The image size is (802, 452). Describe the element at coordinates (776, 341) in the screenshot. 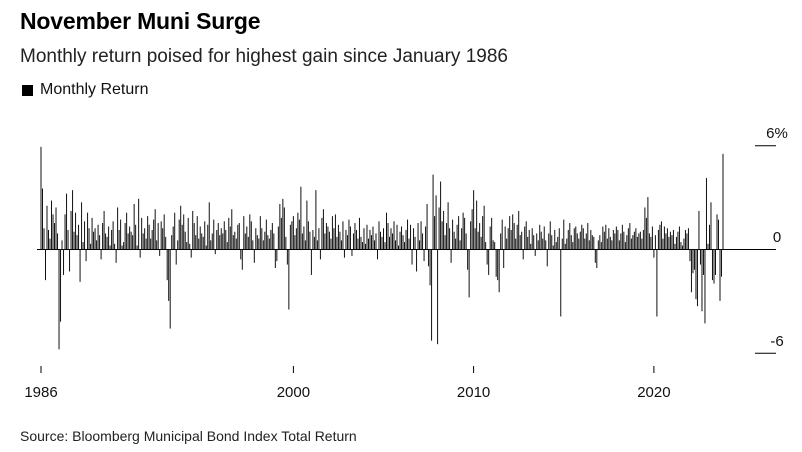

I see `y-tick-label: -6` at that location.